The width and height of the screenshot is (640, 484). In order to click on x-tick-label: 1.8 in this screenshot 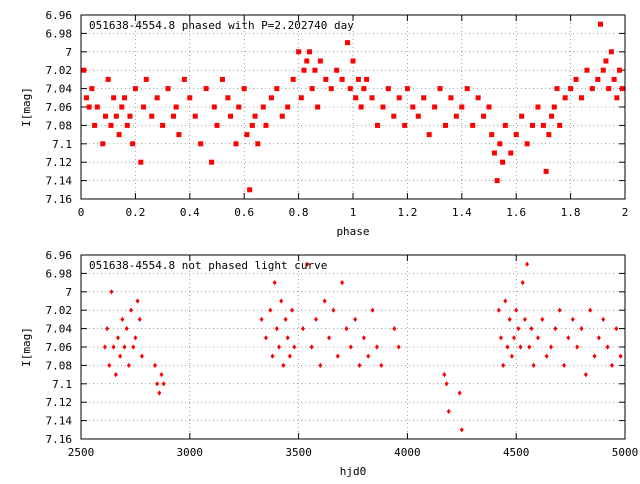, I will do `click(571, 212)`.